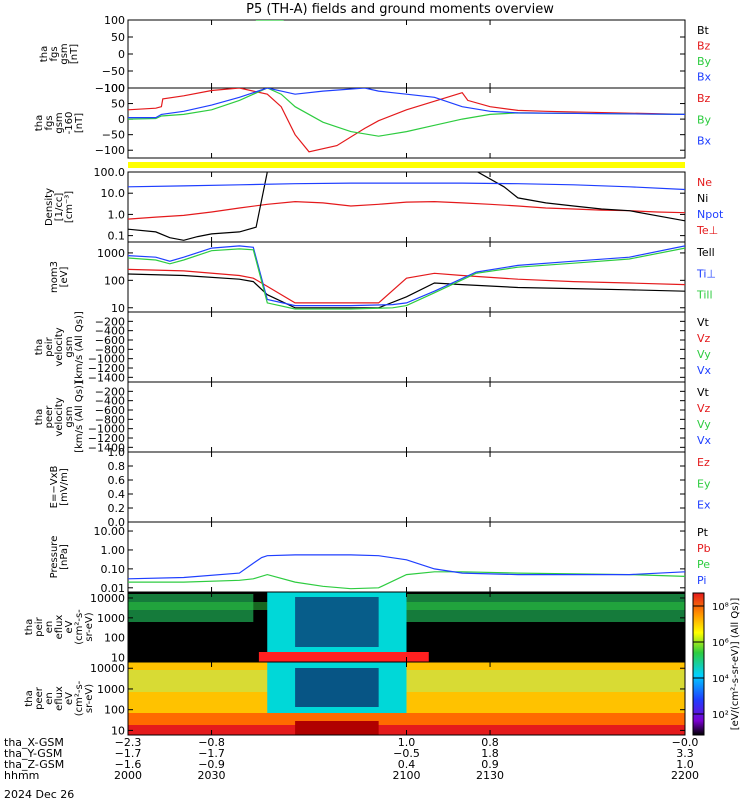  Describe the element at coordinates (59, 347) in the screenshot. I see `y-axis-label: thapeirvelocitygsm[km/s (All Qs)]` at that location.